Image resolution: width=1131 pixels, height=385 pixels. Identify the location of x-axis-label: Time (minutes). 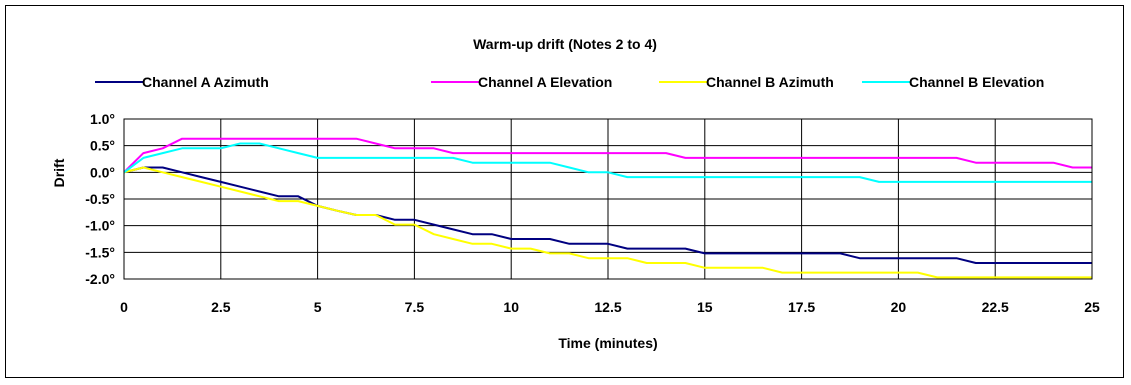
(607, 343).